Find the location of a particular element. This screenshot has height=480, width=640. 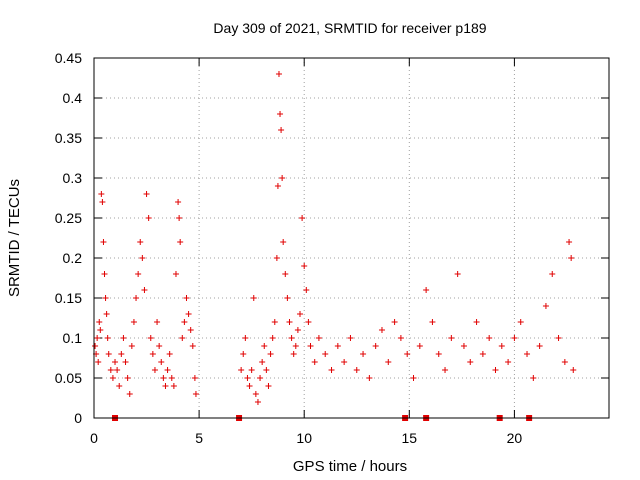

y-tick-label: 0 is located at coordinates (78, 418).